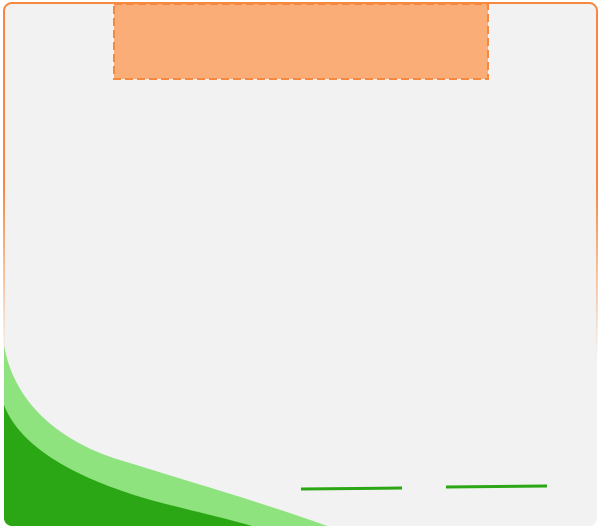  I want to click on wave-dark-band, so click(129, 465).